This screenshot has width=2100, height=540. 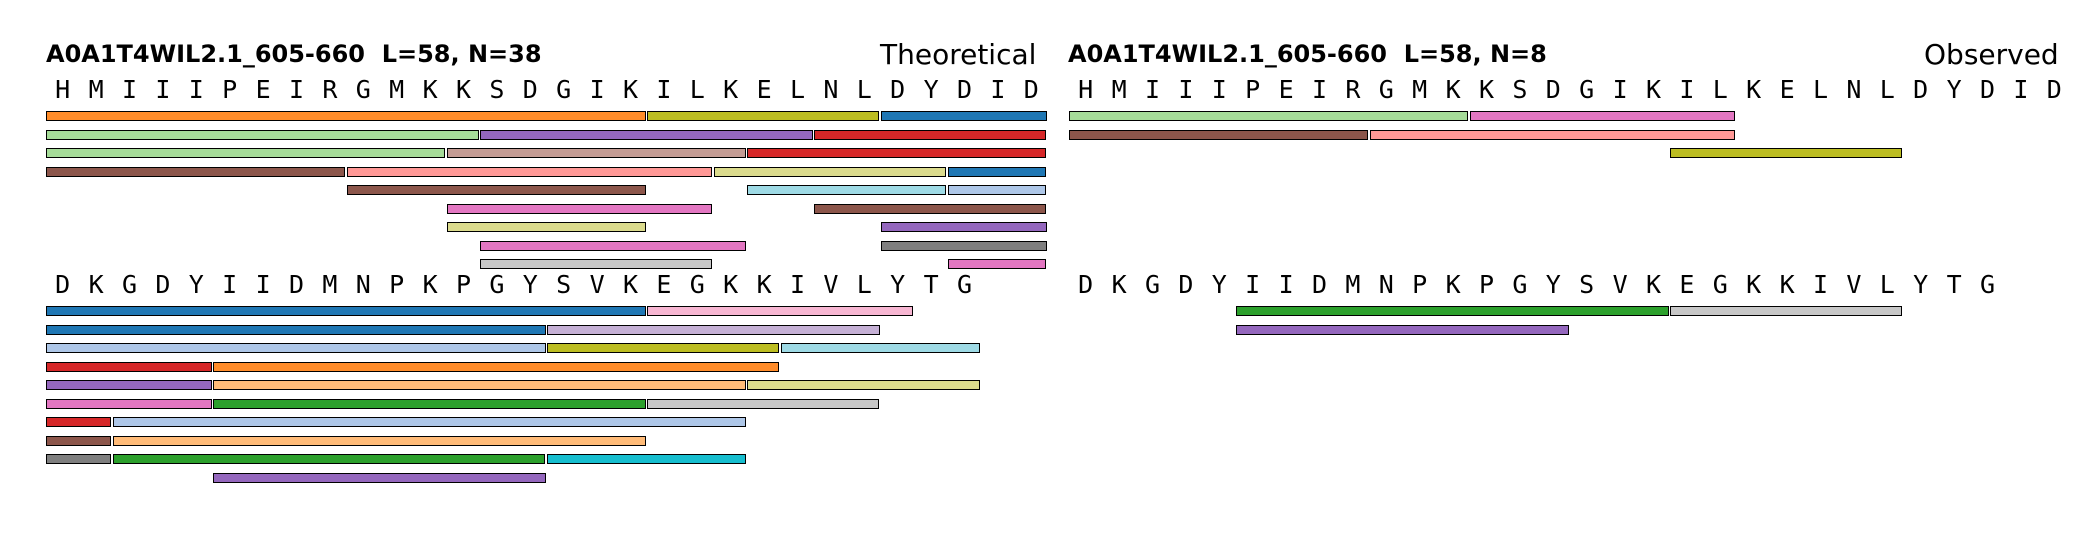 I want to click on residue-observed-r0-3: I, so click(x=1152, y=89).